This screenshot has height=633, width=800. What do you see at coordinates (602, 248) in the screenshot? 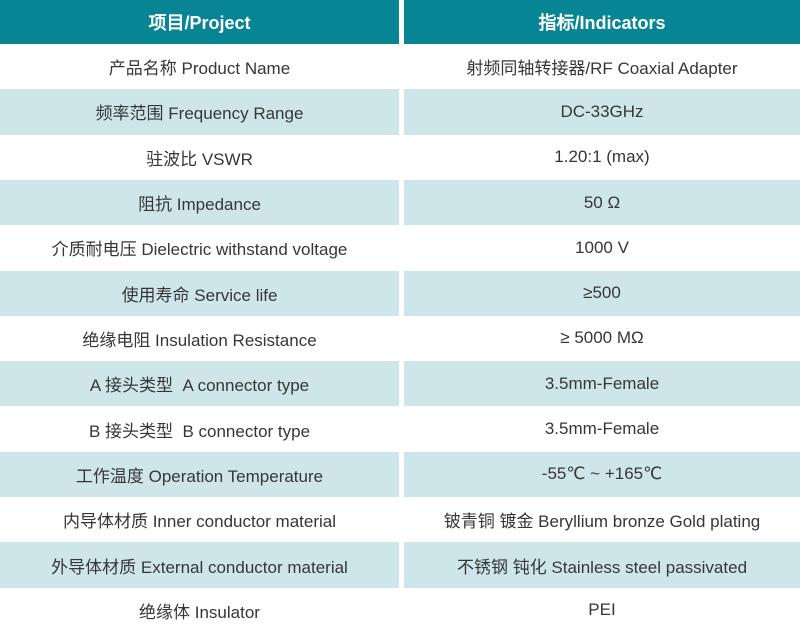
I see `indicator-cell: 1000 V` at bounding box center [602, 248].